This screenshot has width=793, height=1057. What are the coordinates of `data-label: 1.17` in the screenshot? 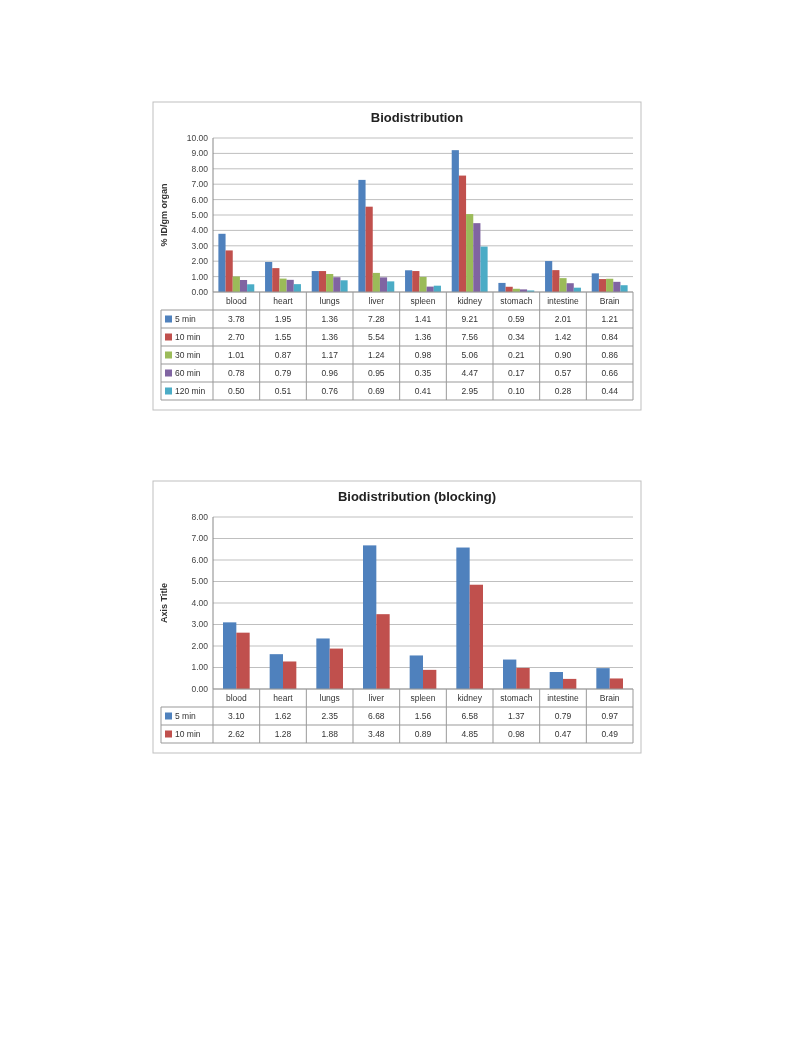 It's located at (330, 354).